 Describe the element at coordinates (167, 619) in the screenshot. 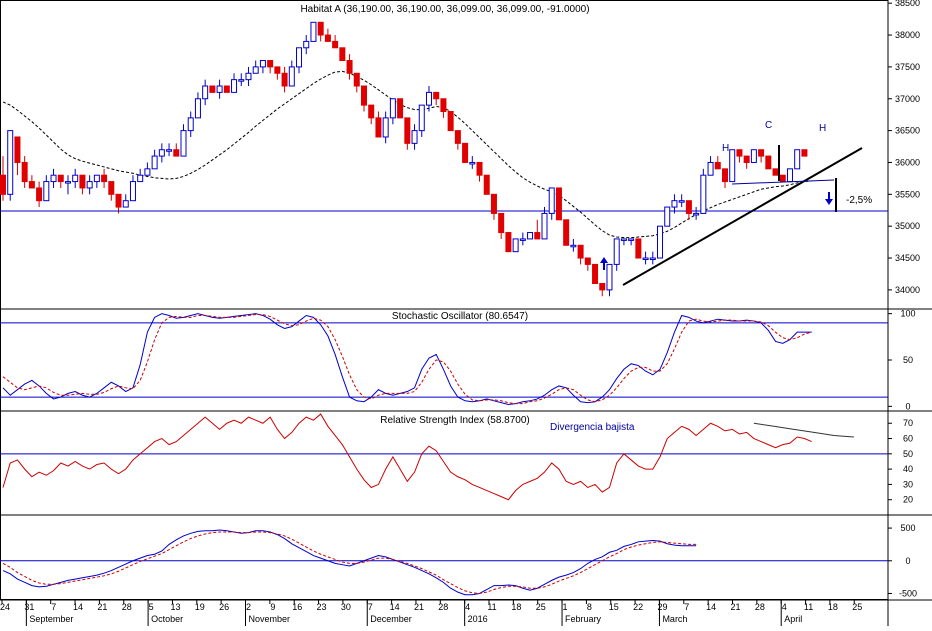

I see `month-label: October` at that location.